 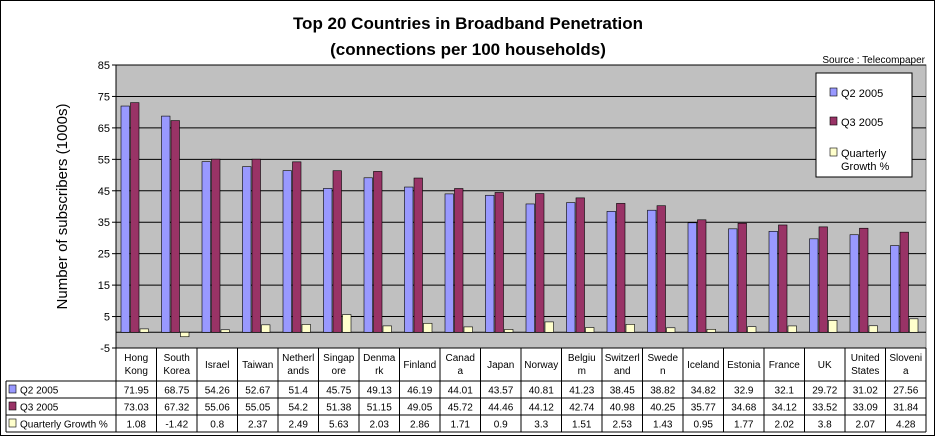 I want to click on category-label-8-0: Canad, so click(x=460, y=358).